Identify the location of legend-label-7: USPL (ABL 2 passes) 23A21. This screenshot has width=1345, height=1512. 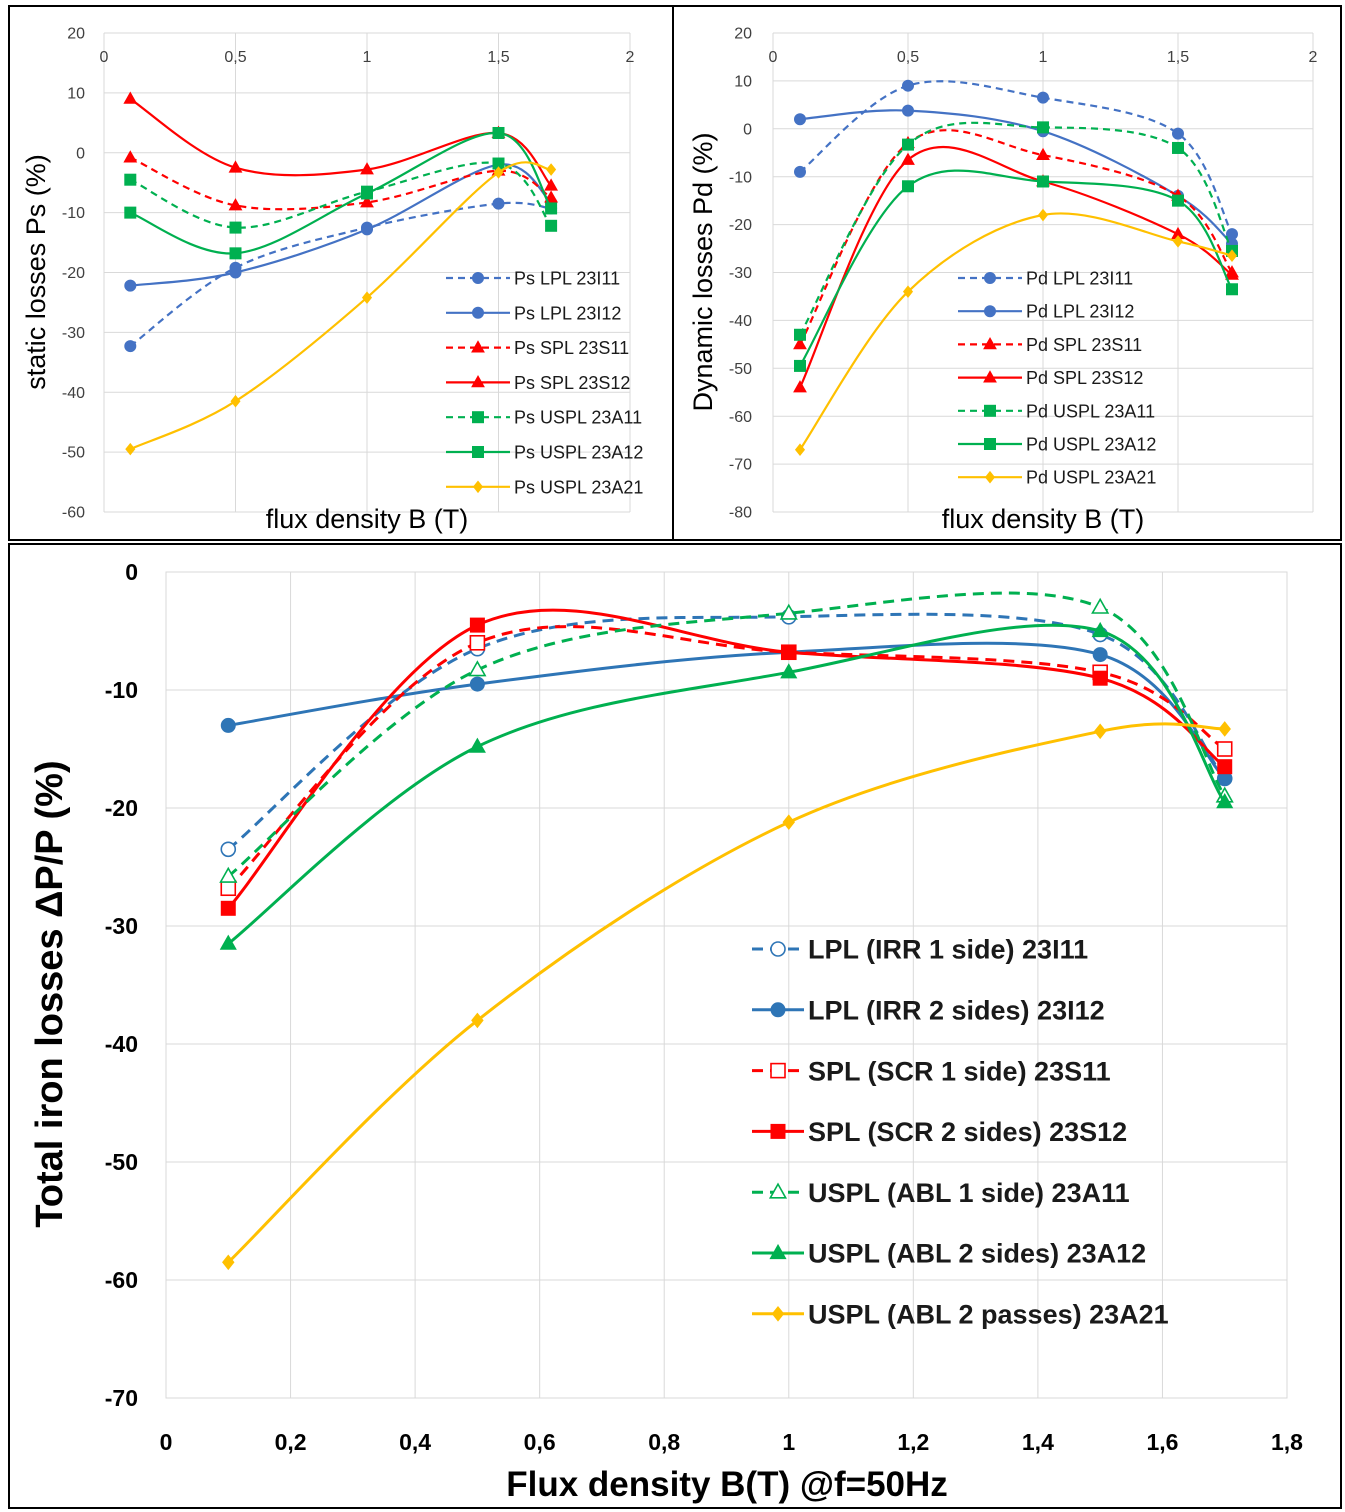
(988, 1315).